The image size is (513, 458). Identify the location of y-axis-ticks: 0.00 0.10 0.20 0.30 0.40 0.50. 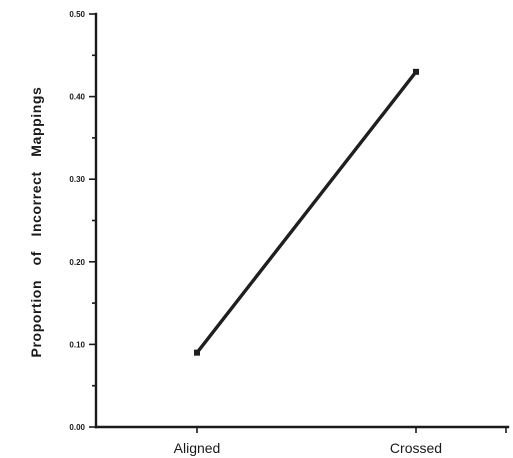
(82, 221).